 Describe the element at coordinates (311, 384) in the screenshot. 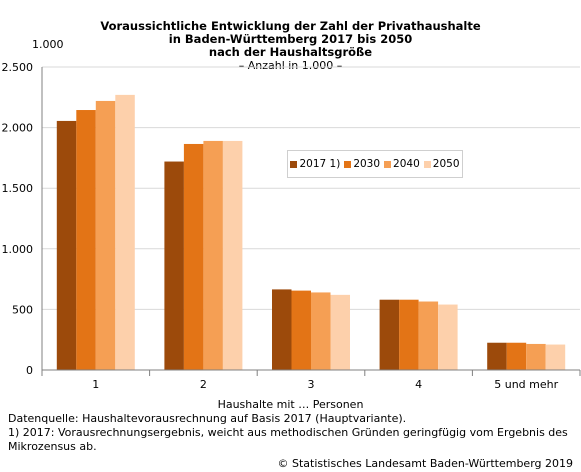

I see `x-tick-label: 3` at that location.